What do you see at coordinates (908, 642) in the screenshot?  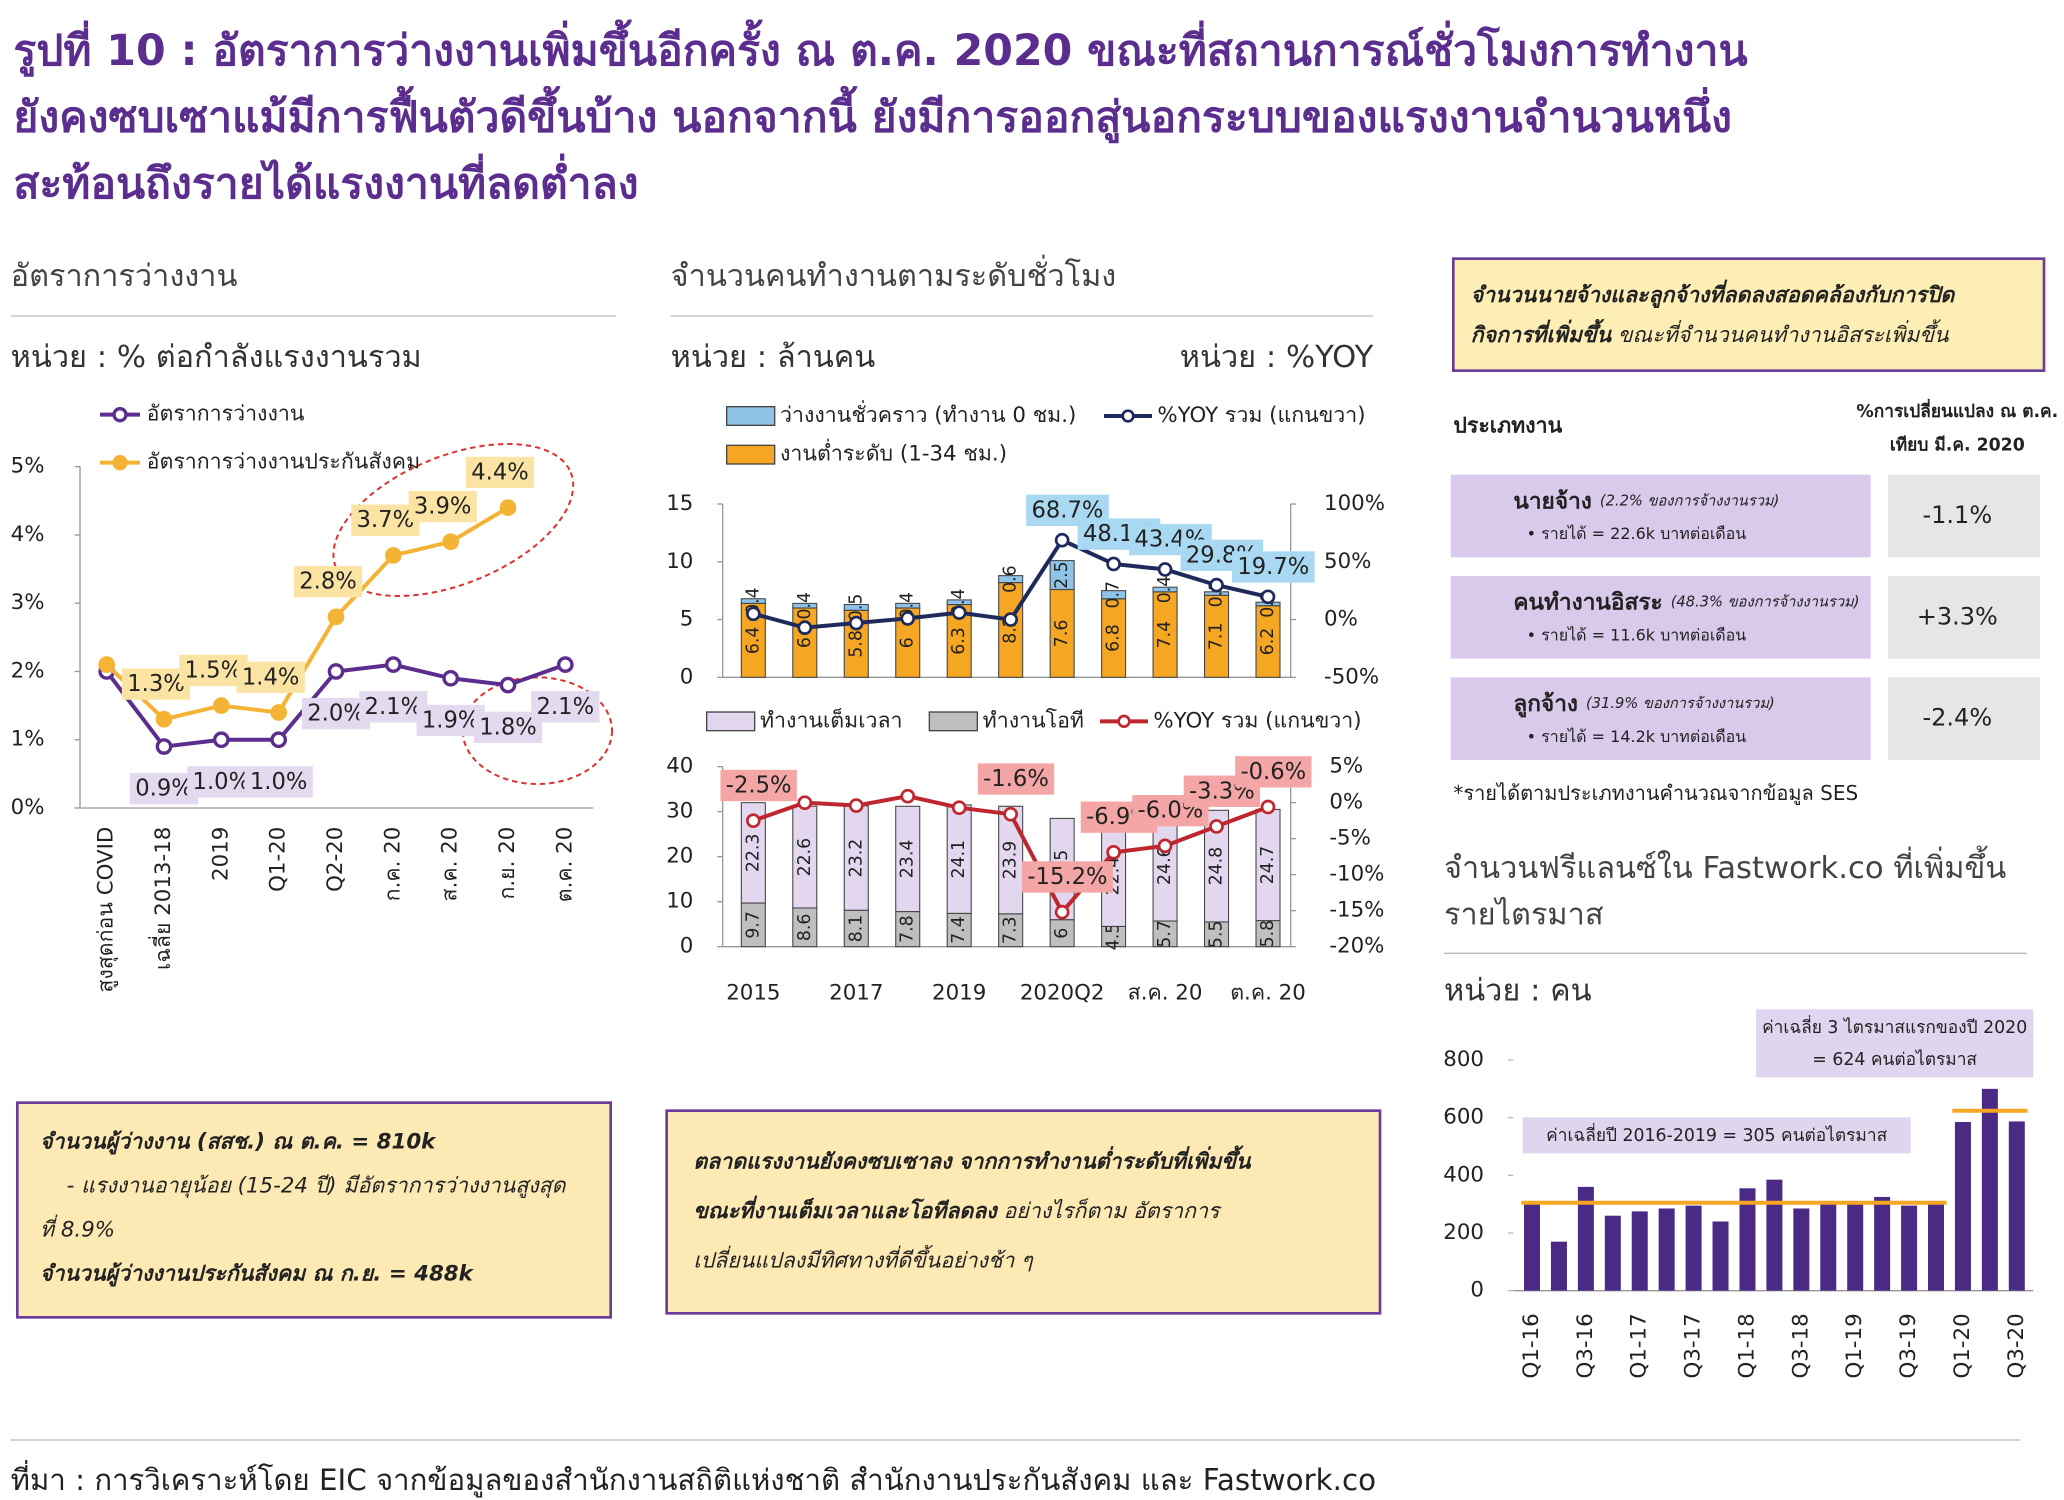 I see `bar-label: 6` at bounding box center [908, 642].